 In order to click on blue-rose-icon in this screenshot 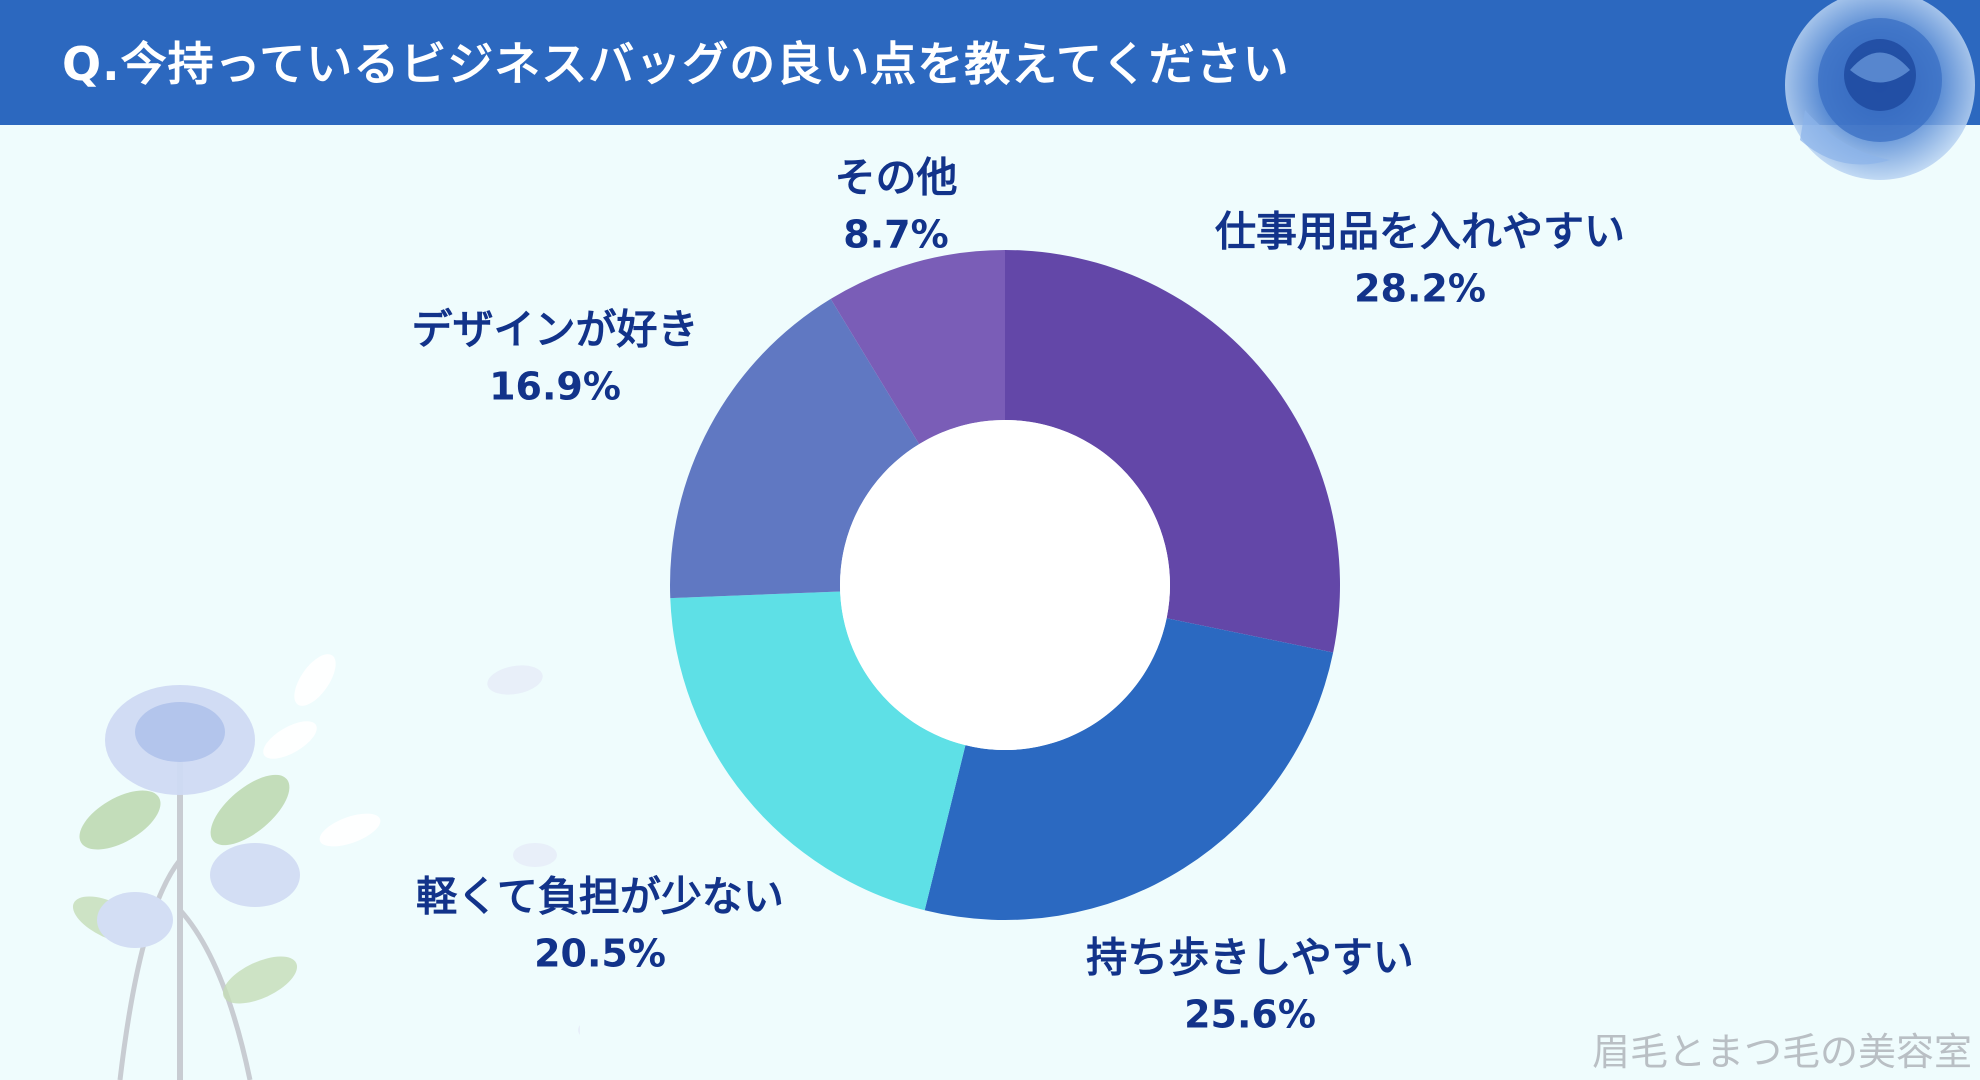, I will do `click(1880, 90)`.